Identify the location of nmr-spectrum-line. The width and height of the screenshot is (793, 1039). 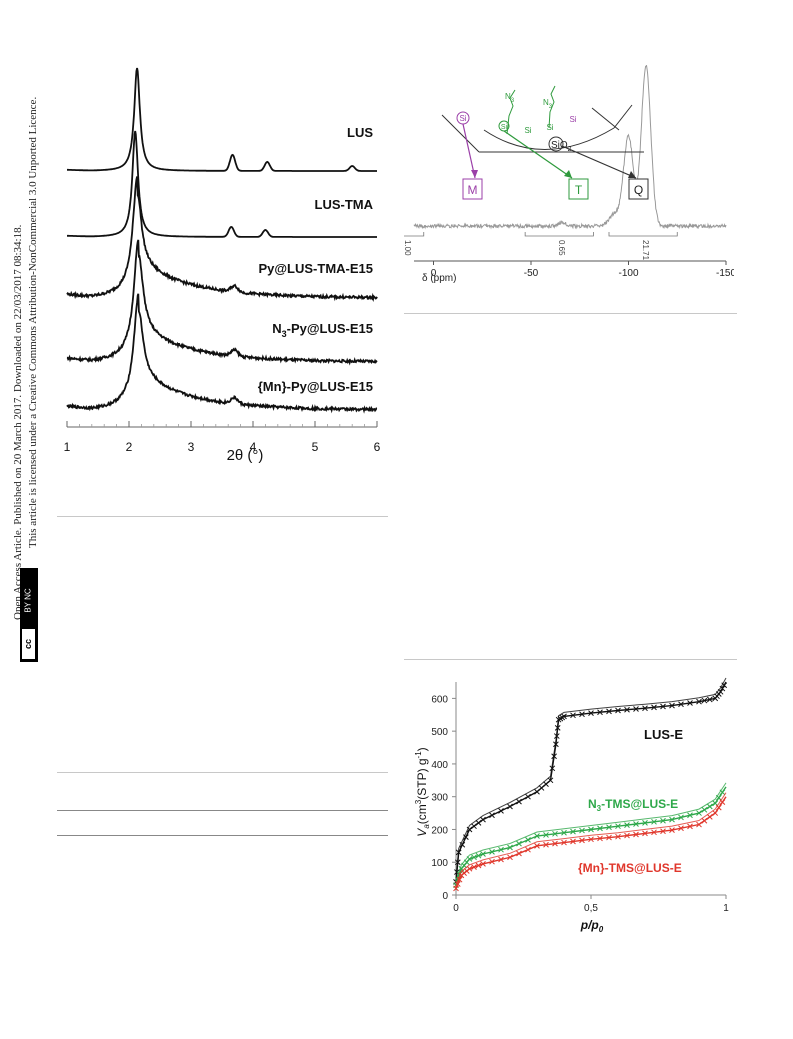
(570, 147).